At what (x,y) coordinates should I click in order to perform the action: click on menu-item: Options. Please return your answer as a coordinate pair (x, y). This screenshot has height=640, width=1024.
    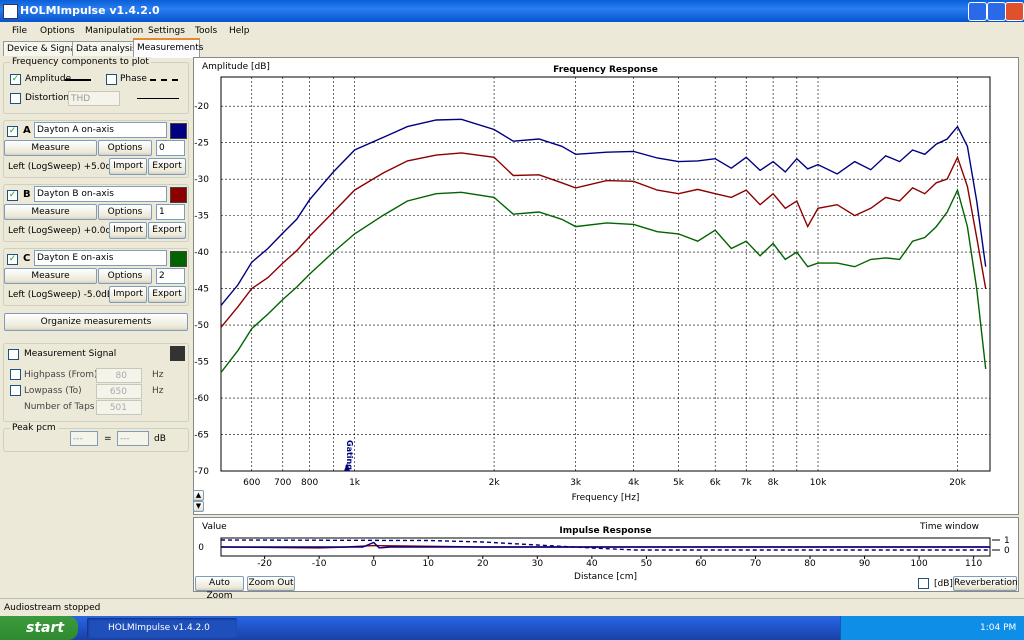
    Looking at the image, I should click on (57, 31).